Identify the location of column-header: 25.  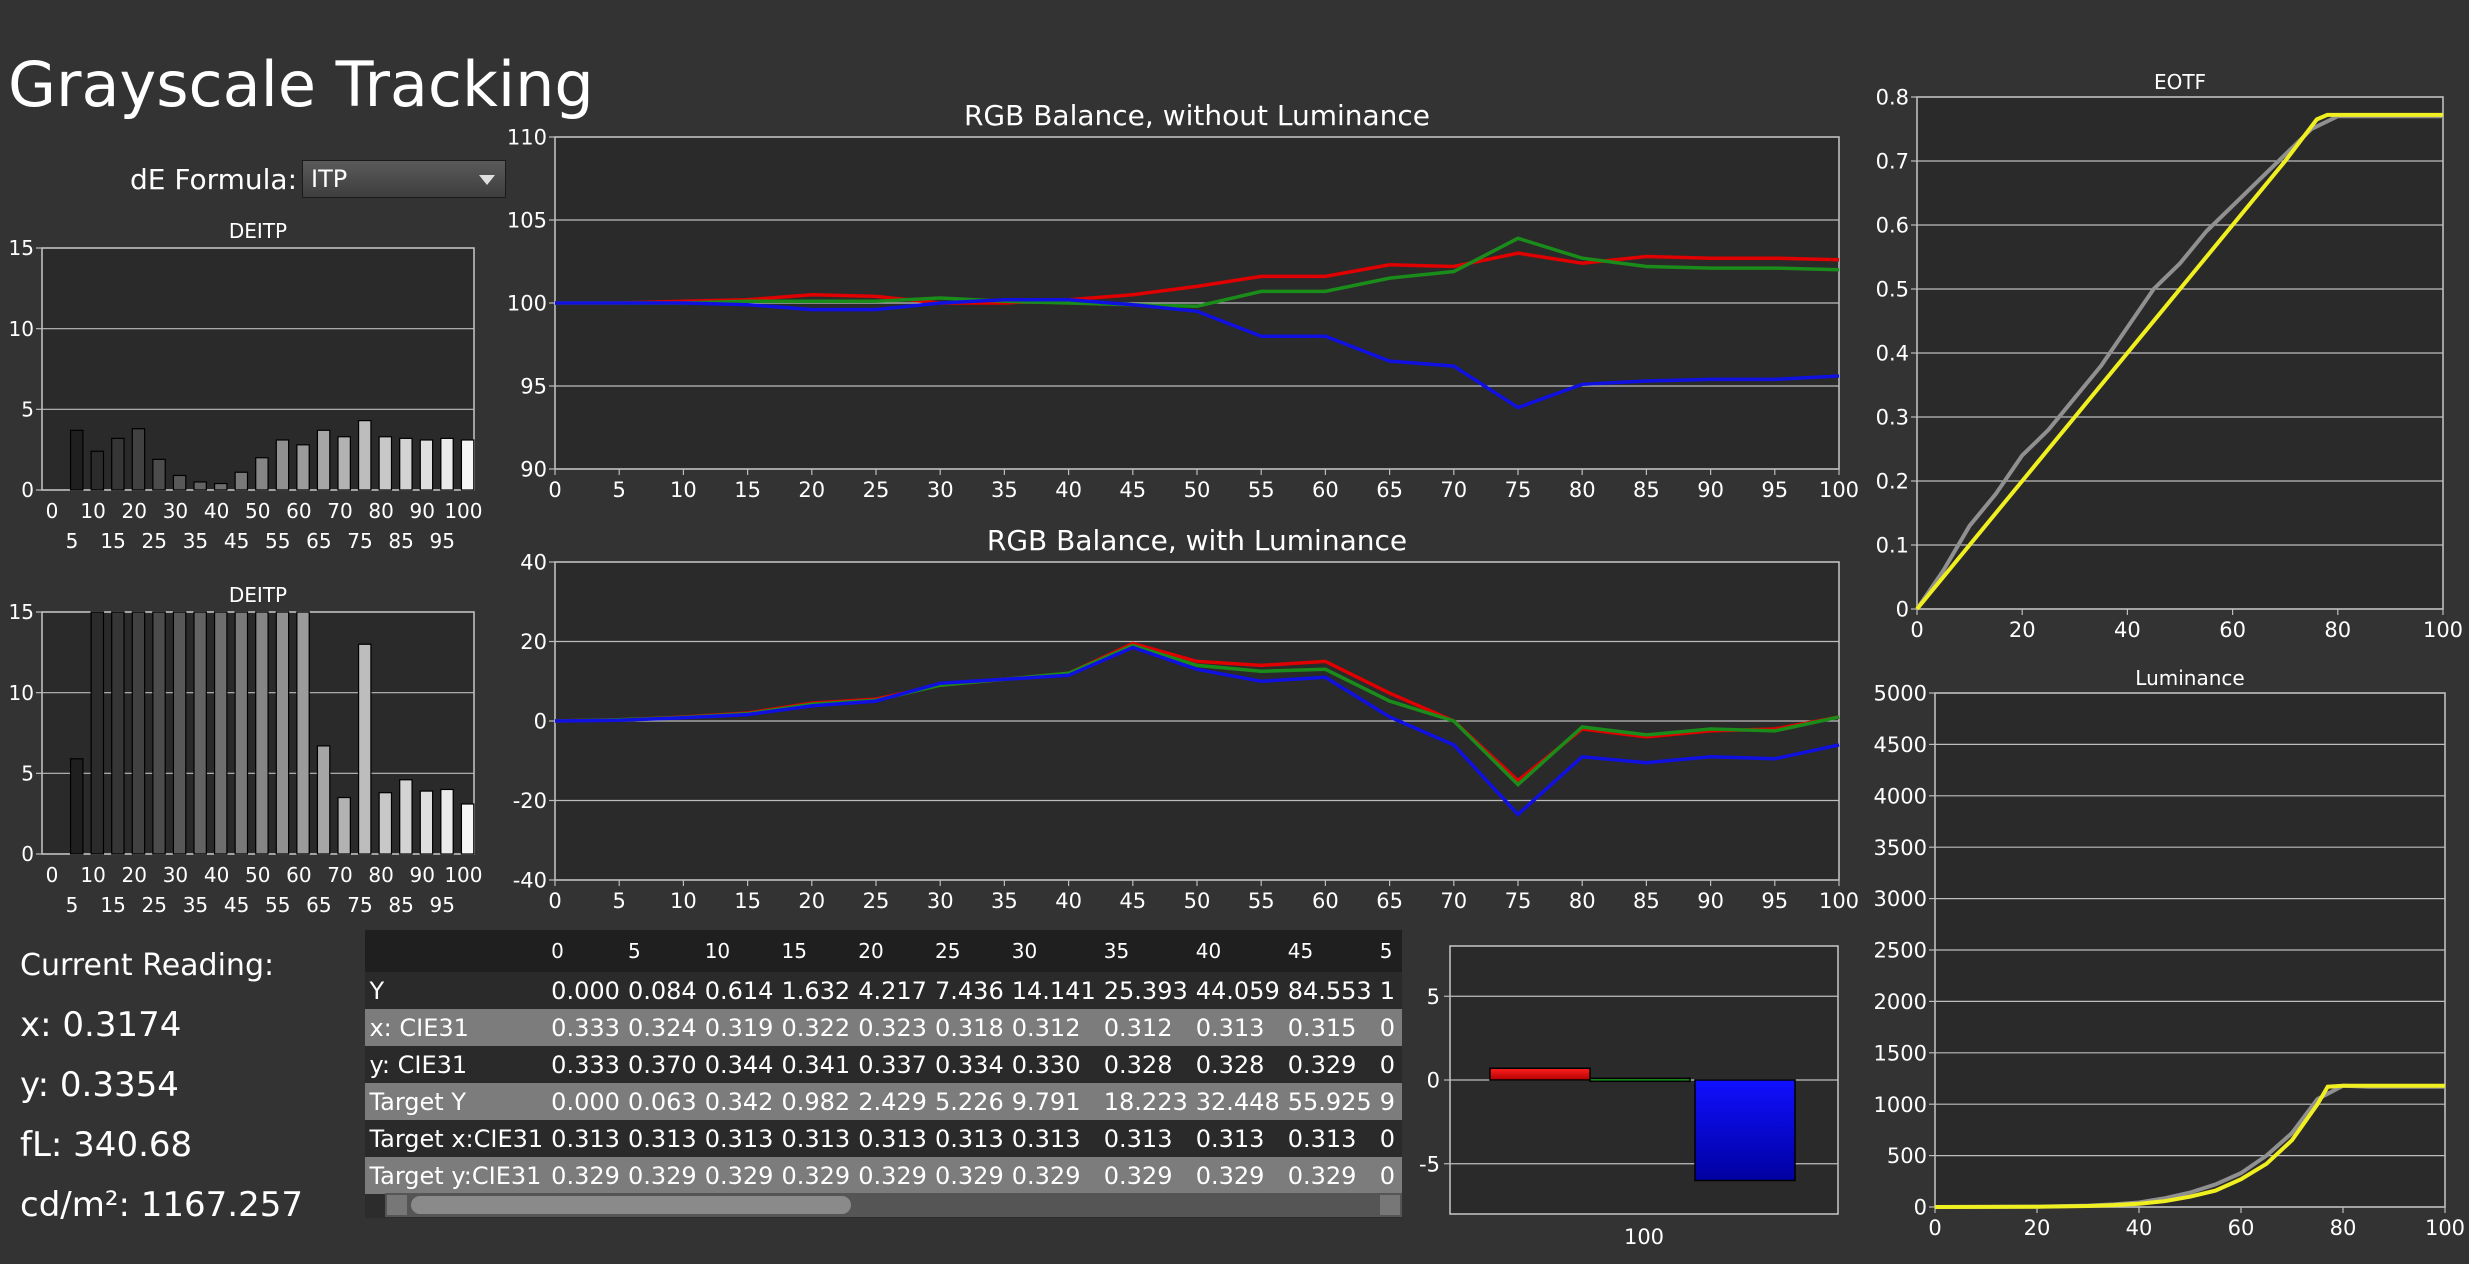
(969, 951).